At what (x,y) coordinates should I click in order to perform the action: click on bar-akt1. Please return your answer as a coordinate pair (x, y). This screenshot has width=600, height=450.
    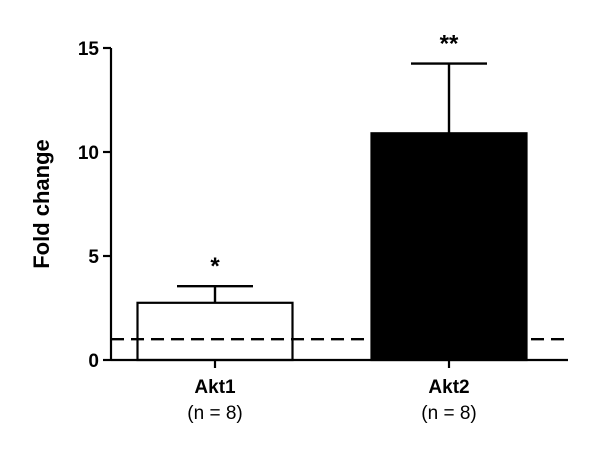
    Looking at the image, I should click on (215, 331).